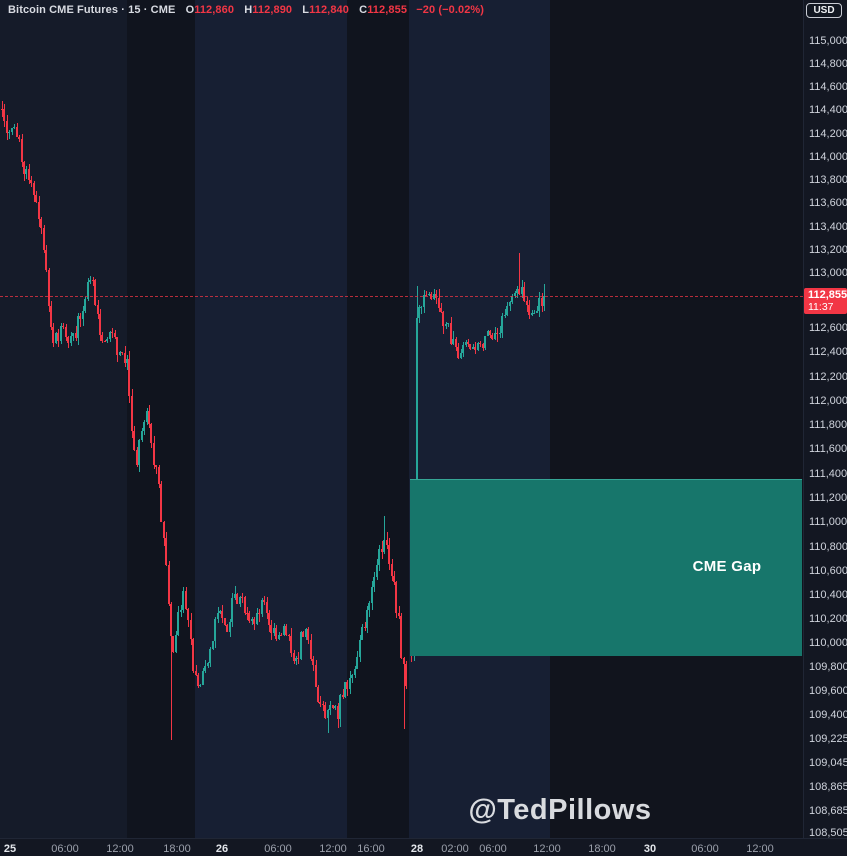  Describe the element at coordinates (828, 425) in the screenshot. I see `price-axis-label: 111,800` at that location.